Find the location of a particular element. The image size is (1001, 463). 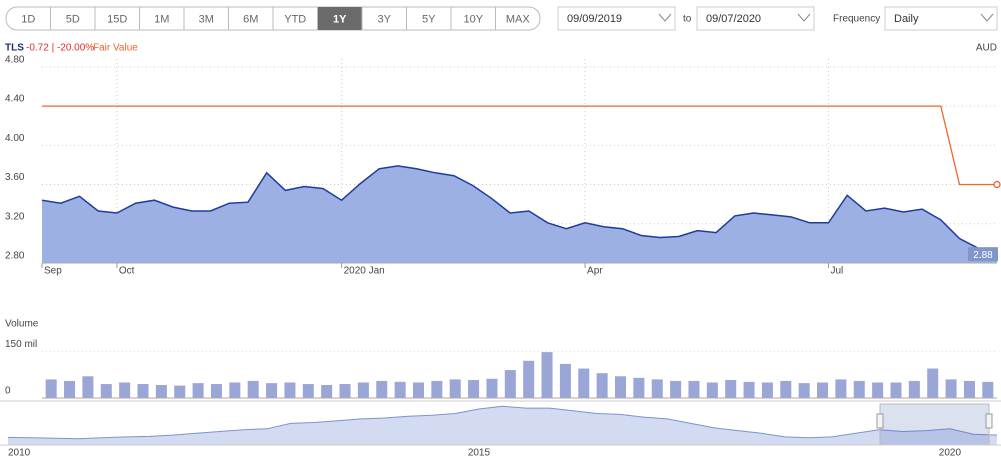

range-label: 1Y is located at coordinates (340, 19).